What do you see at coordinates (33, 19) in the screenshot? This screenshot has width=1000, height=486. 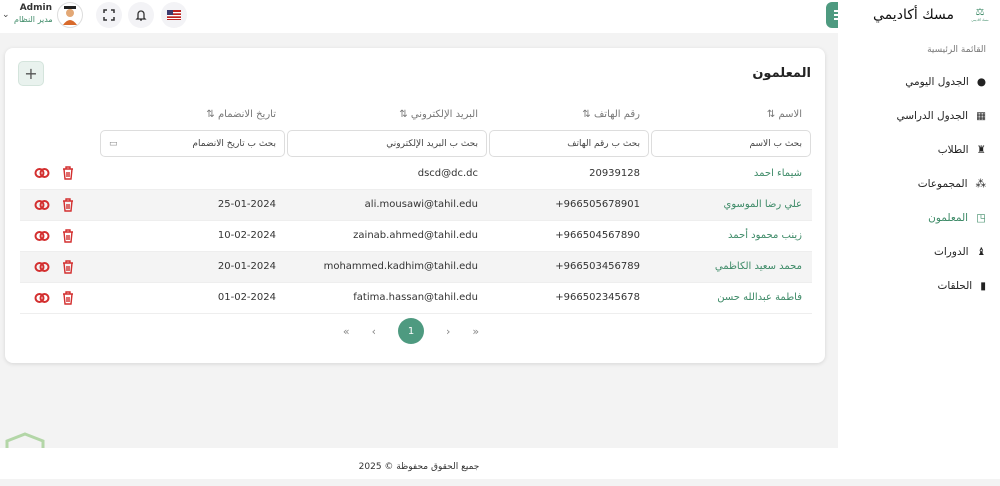 I see `user-role: مدير النظام` at bounding box center [33, 19].